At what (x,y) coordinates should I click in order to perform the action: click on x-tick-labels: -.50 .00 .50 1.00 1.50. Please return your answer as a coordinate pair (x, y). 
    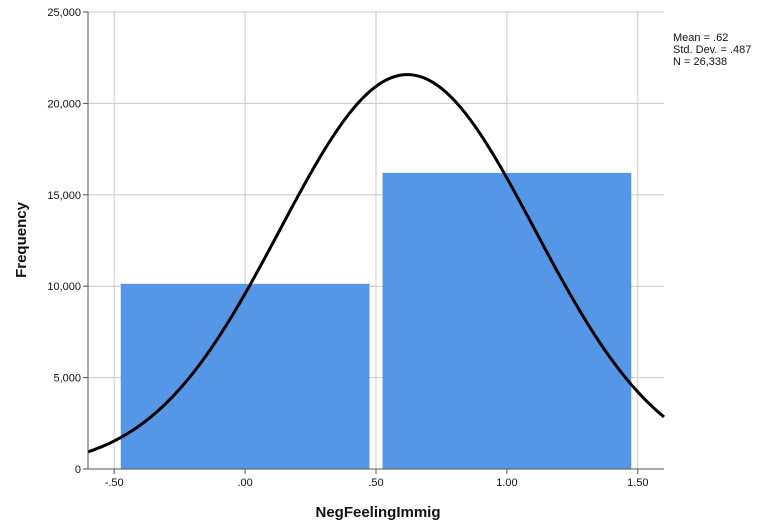
    Looking at the image, I should click on (377, 483).